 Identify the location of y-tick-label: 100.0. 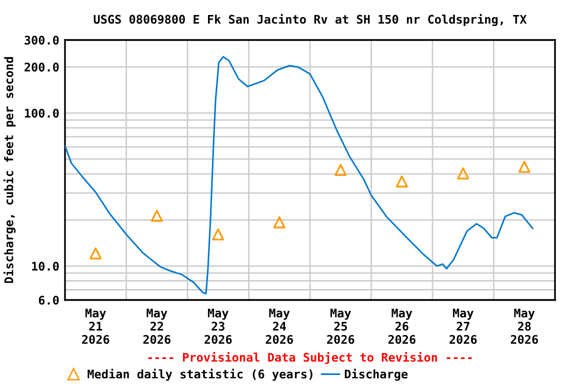
(41, 113).